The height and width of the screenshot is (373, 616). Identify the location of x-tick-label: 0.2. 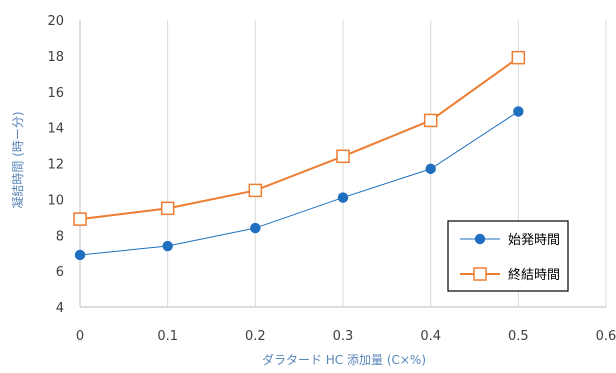
(255, 336).